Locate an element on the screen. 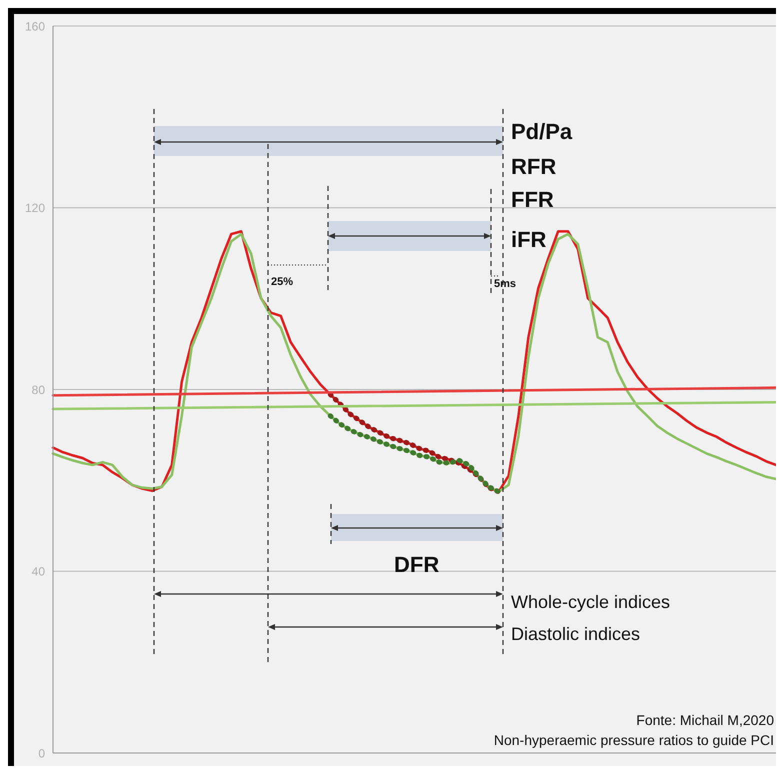 Image resolution: width=778 pixels, height=772 pixels. annotation: RFR is located at coordinates (533, 167).